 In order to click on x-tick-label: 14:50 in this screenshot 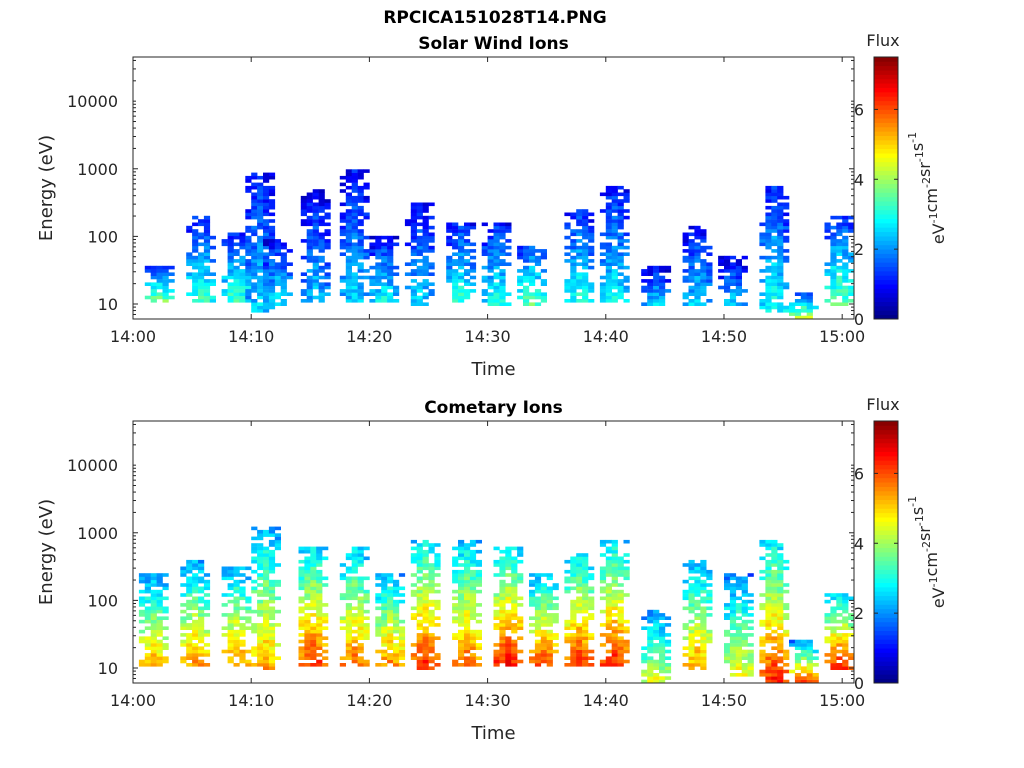, I will do `click(724, 700)`.